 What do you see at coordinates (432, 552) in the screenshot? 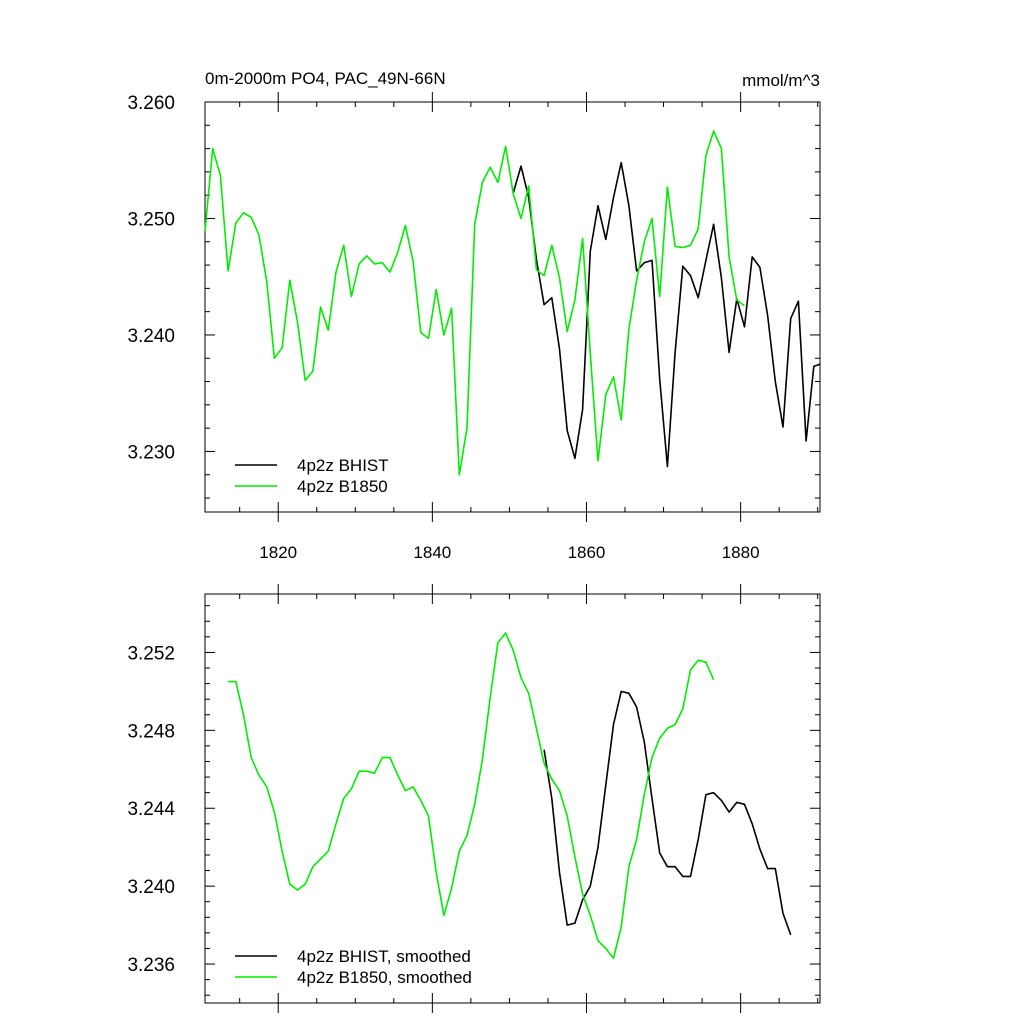
I see `x-tick-label: 1840` at bounding box center [432, 552].